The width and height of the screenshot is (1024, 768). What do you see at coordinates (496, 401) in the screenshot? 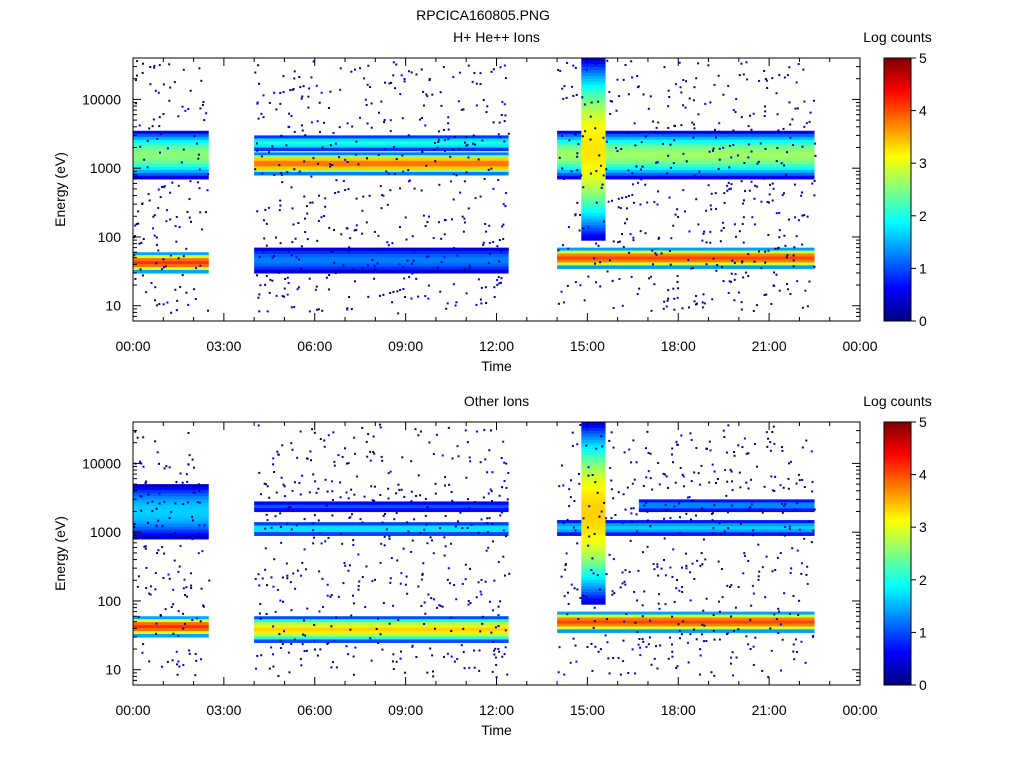
I see `panel-title: Other Ions` at bounding box center [496, 401].